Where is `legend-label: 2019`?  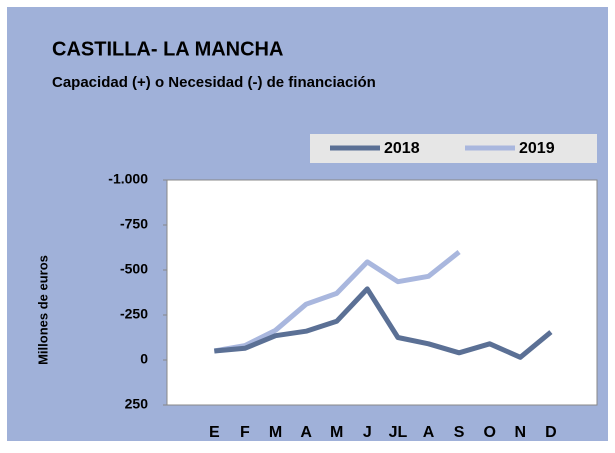
legend-label: 2019 is located at coordinates (537, 148).